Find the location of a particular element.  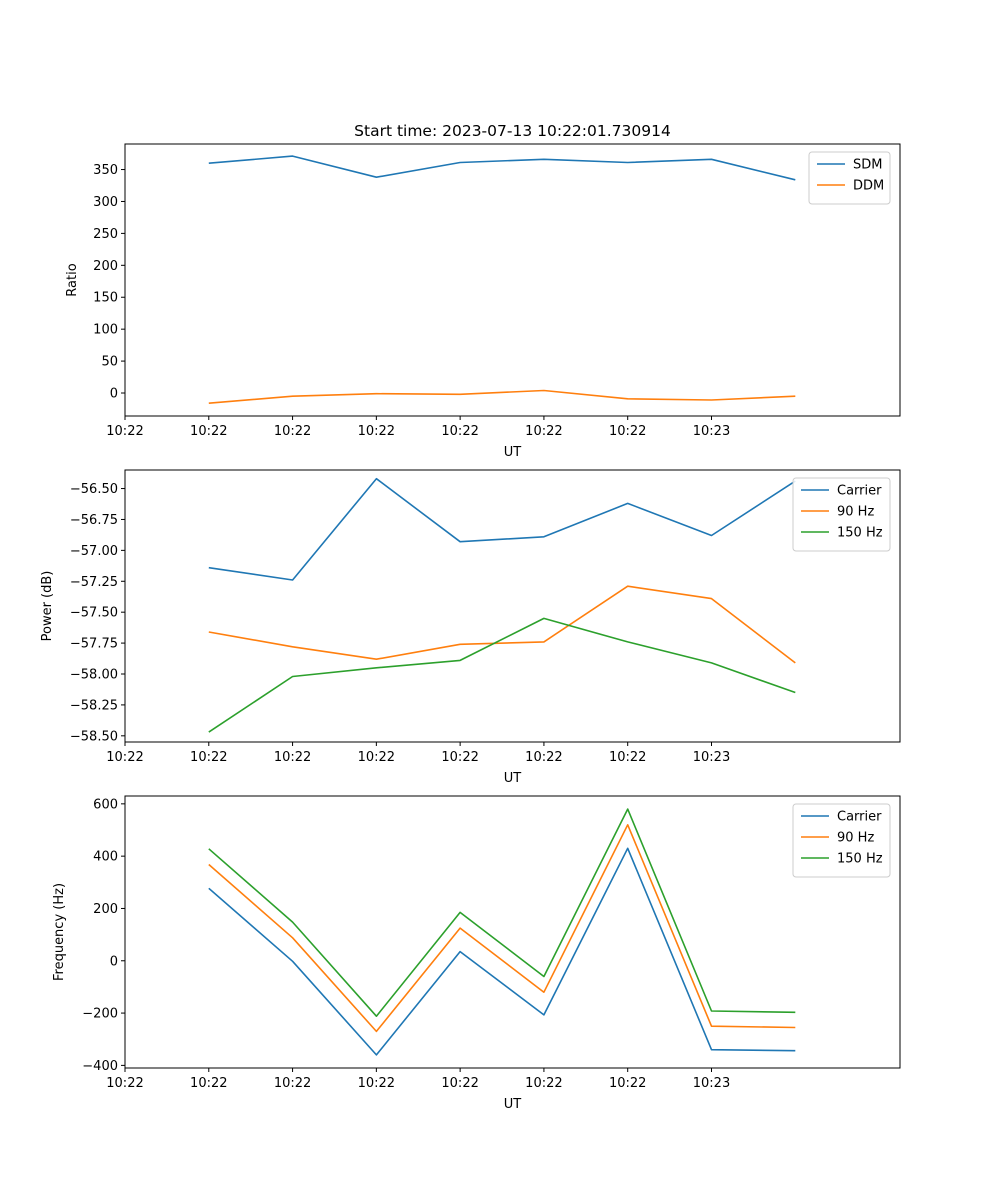

legend-box is located at coordinates (849, 178).